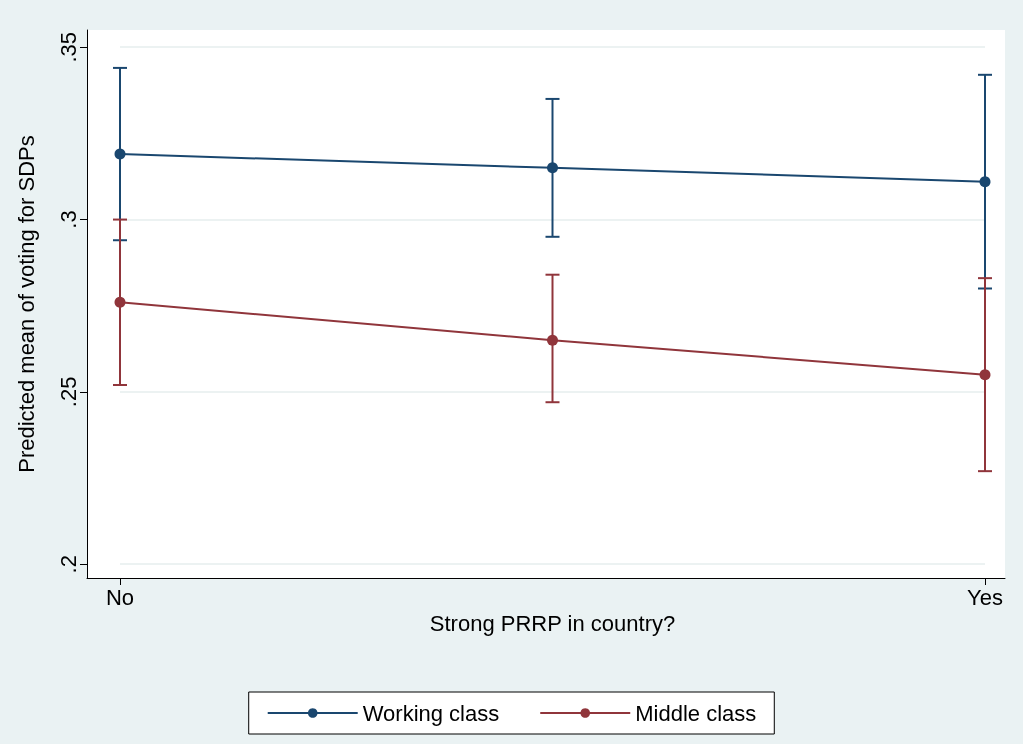 This screenshot has width=1023, height=744. I want to click on y-tick-label: .2, so click(68, 564).